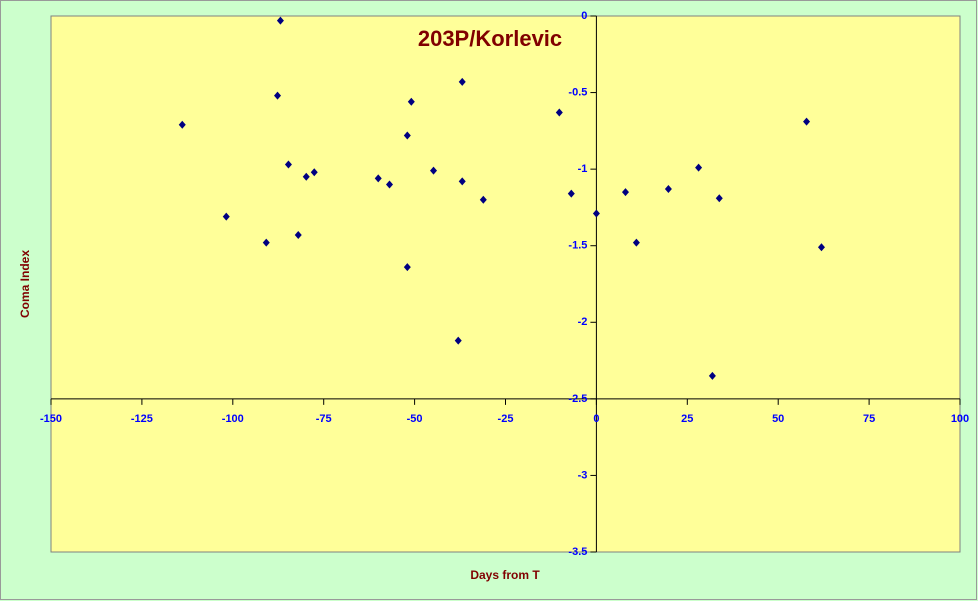  I want to click on chart-title: 203P/Korlevic, so click(490, 38).